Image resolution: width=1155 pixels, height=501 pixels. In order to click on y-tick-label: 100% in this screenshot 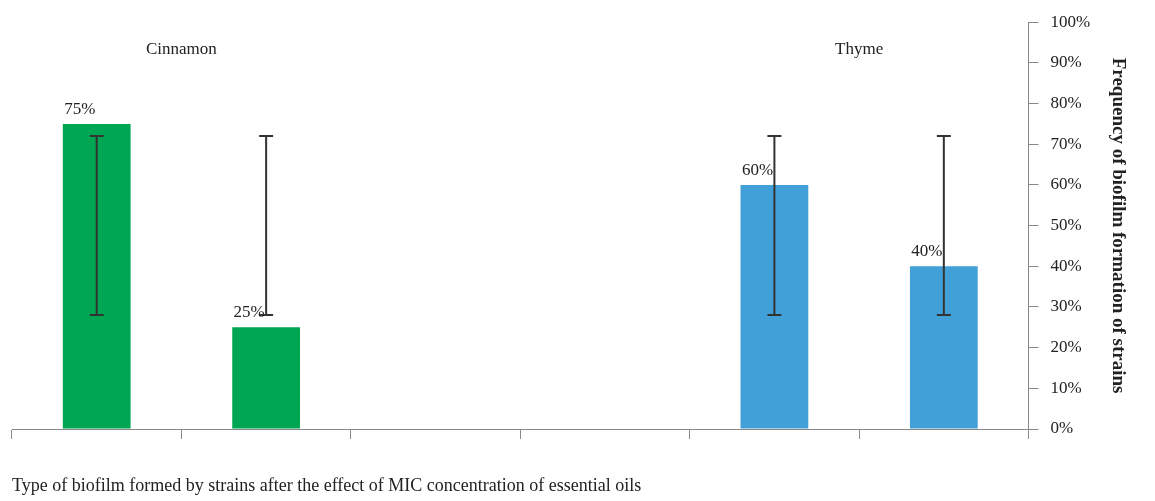, I will do `click(1070, 21)`.